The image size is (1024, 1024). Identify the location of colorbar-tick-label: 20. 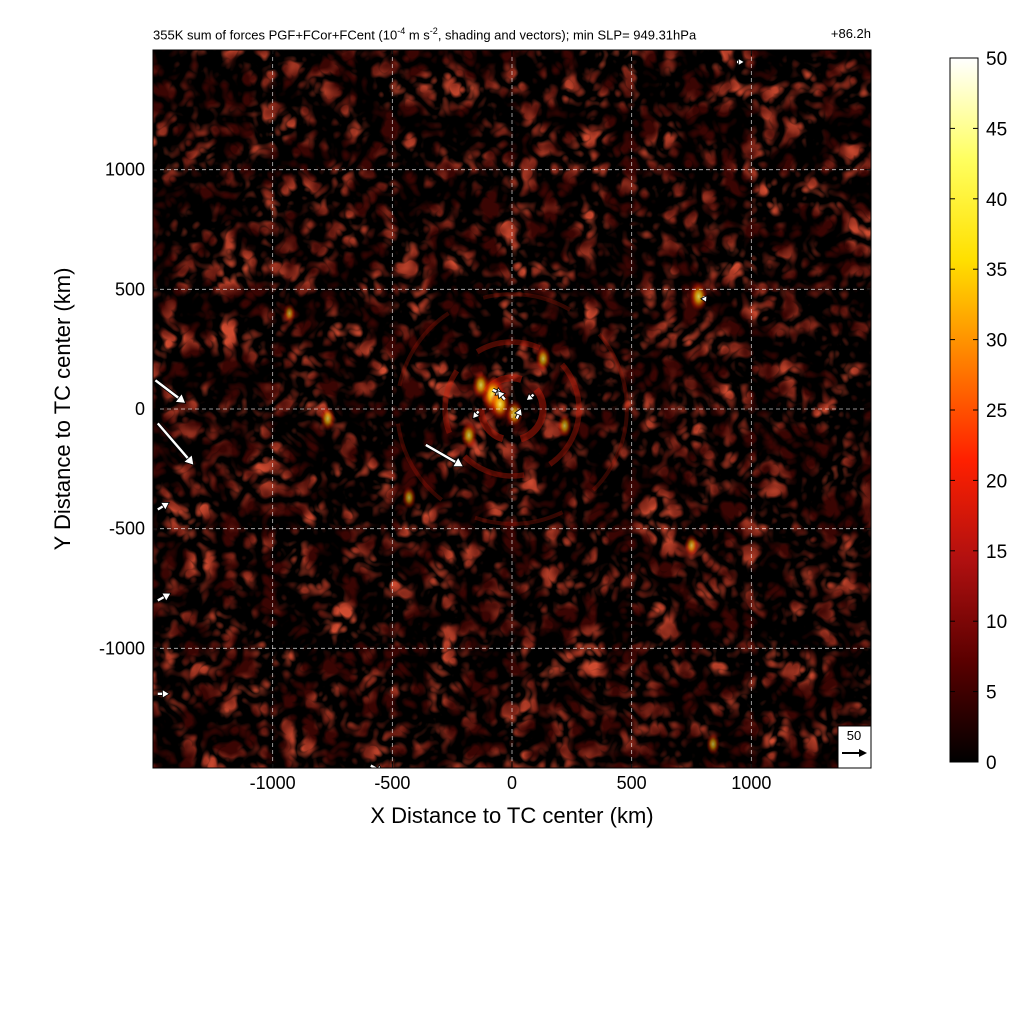
(996, 481).